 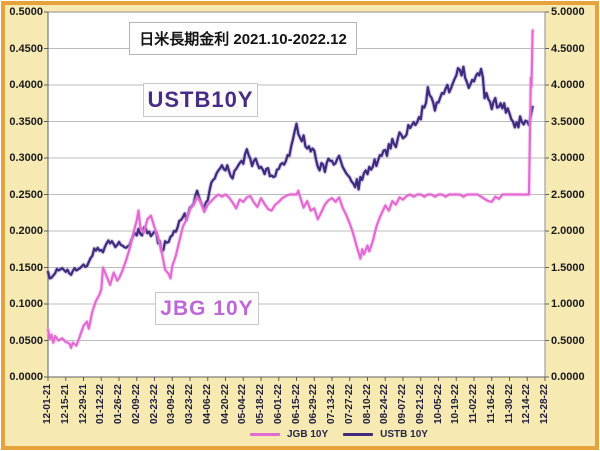 I want to click on ustb-annotation-box: USTB10Y, so click(x=200, y=100).